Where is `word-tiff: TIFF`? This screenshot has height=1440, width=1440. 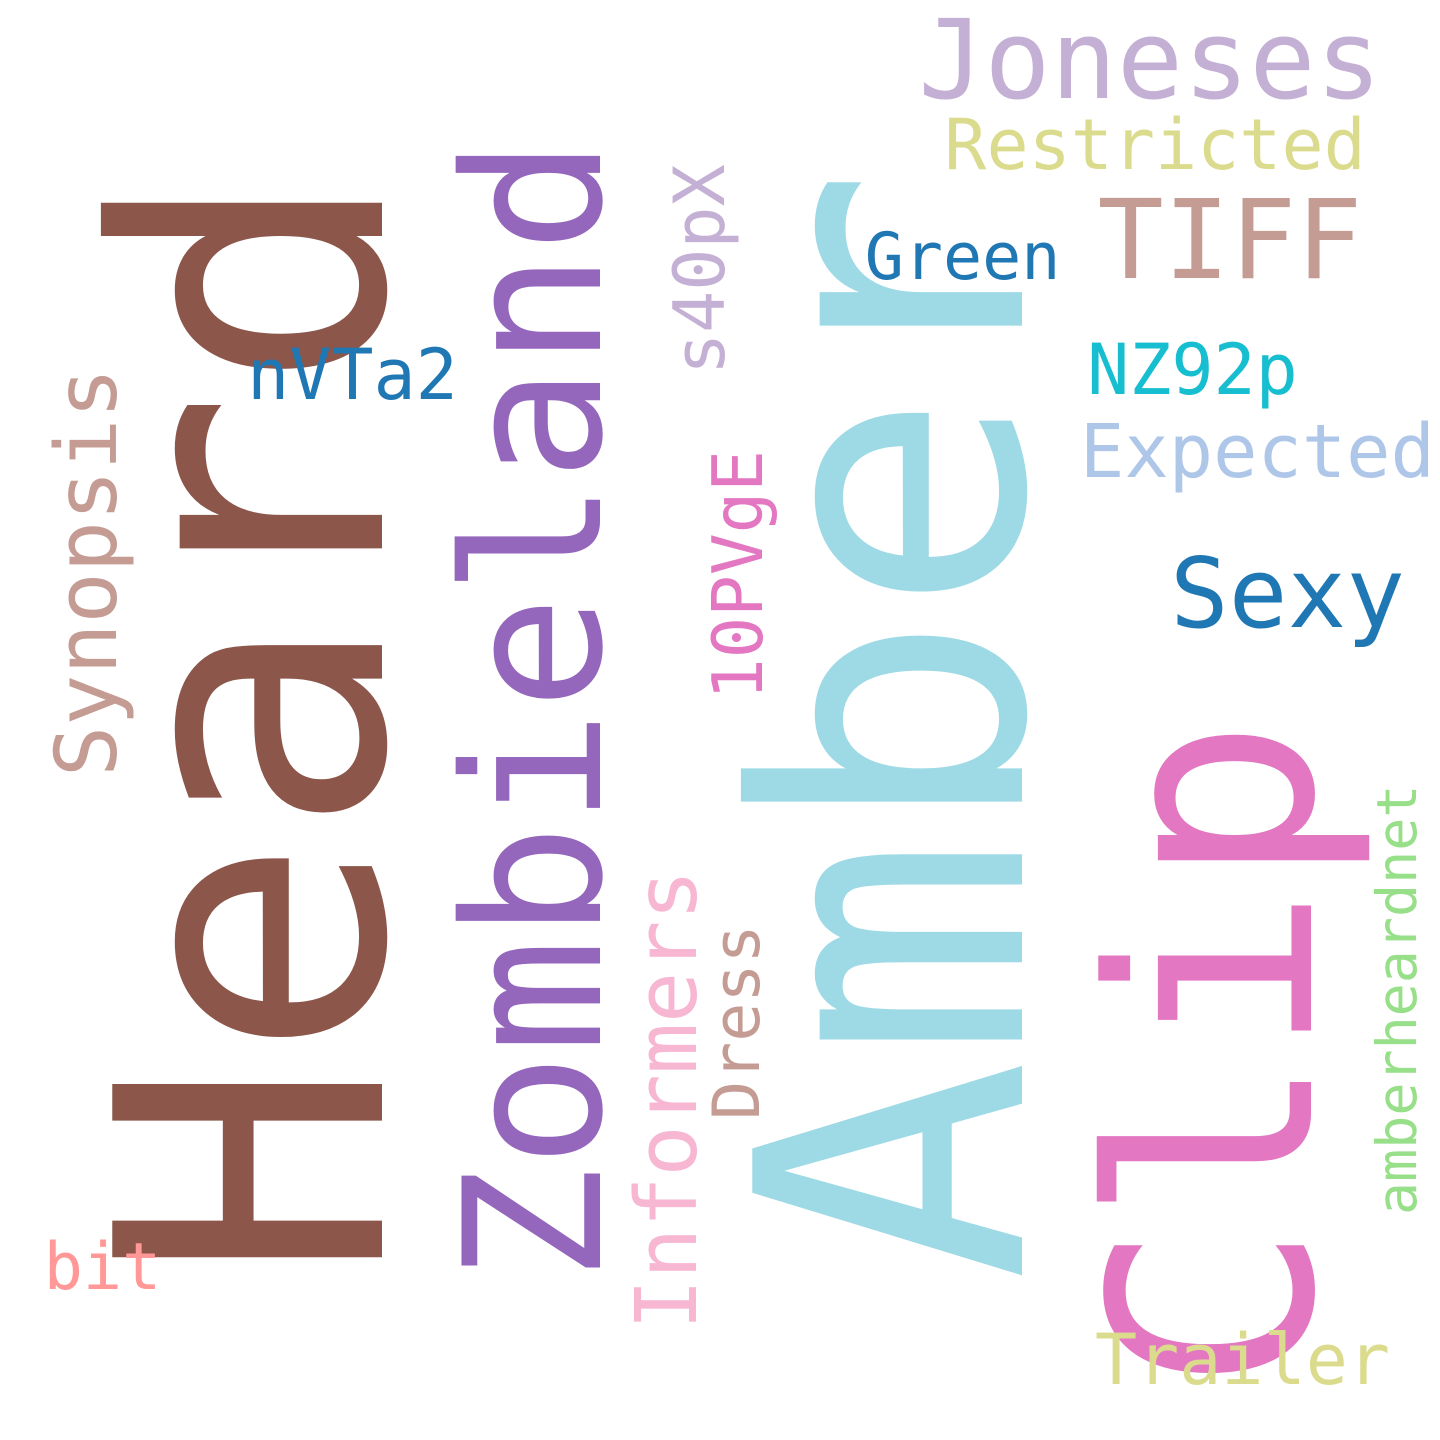 word-tiff: TIFF is located at coordinates (1230, 240).